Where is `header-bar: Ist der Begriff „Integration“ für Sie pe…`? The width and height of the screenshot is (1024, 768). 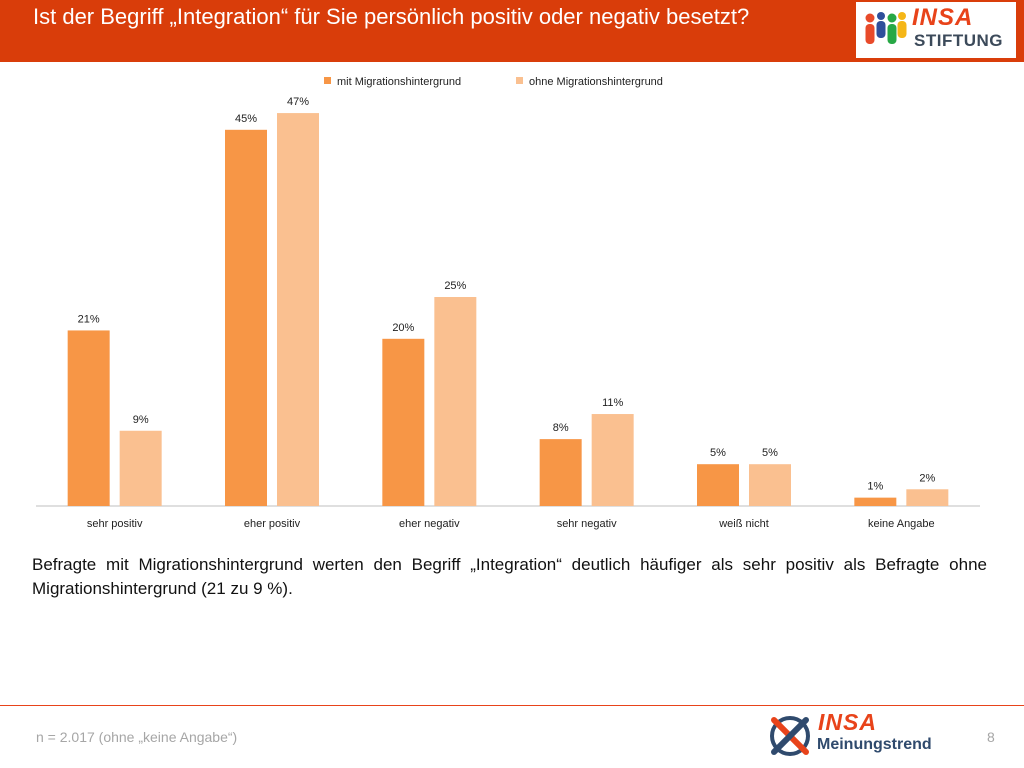
header-bar: Ist der Begriff „Integration“ für Sie pe… is located at coordinates (512, 31).